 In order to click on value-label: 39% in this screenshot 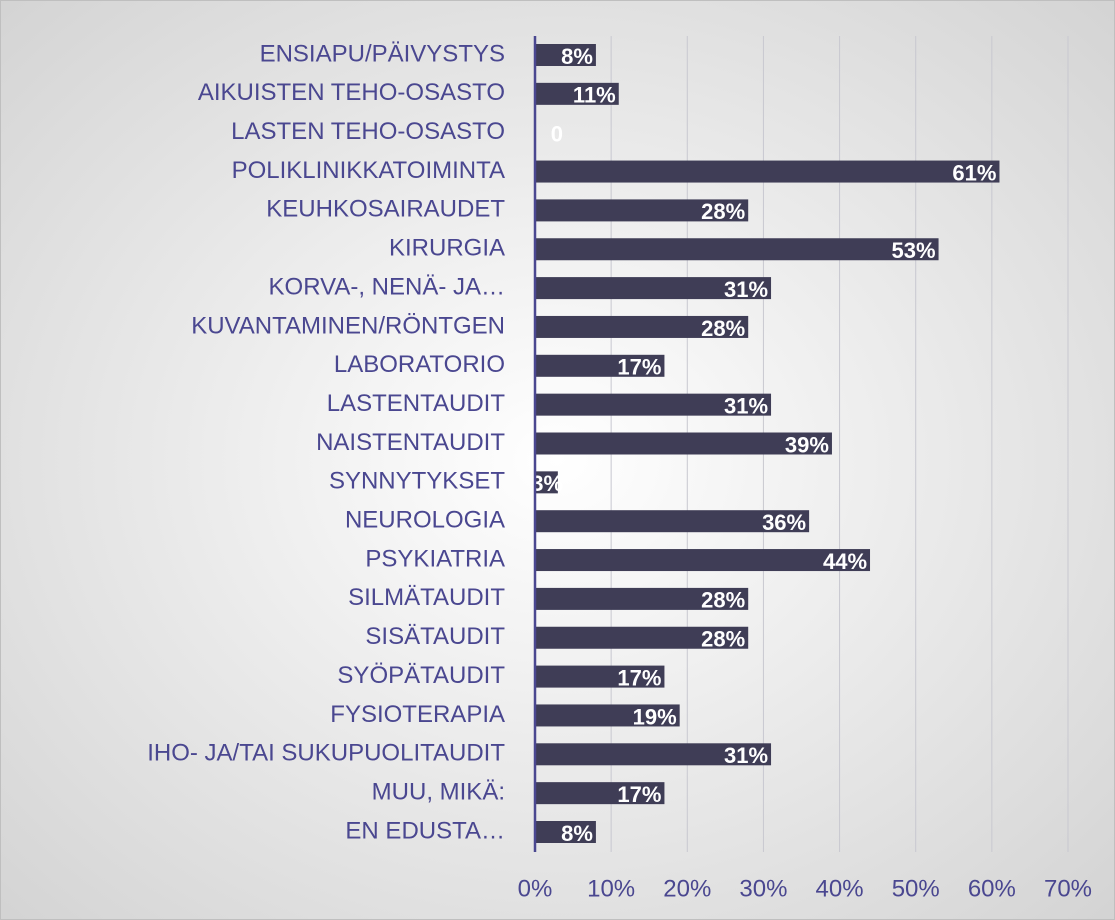, I will do `click(807, 444)`.